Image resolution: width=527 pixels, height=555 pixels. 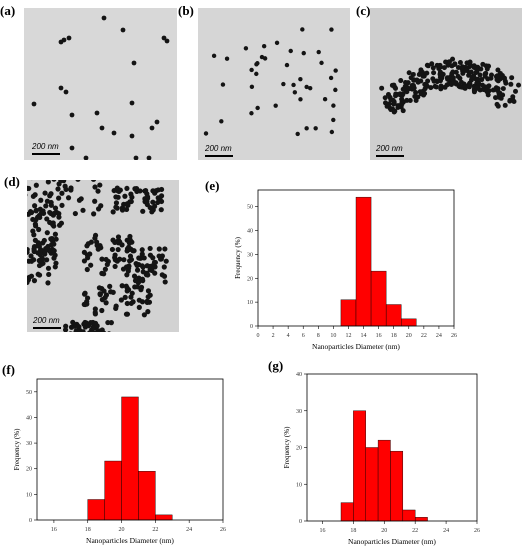 What do you see at coordinates (251, 327) in the screenshot?
I see `chart-e-ytick-label-0: 0` at bounding box center [251, 327].